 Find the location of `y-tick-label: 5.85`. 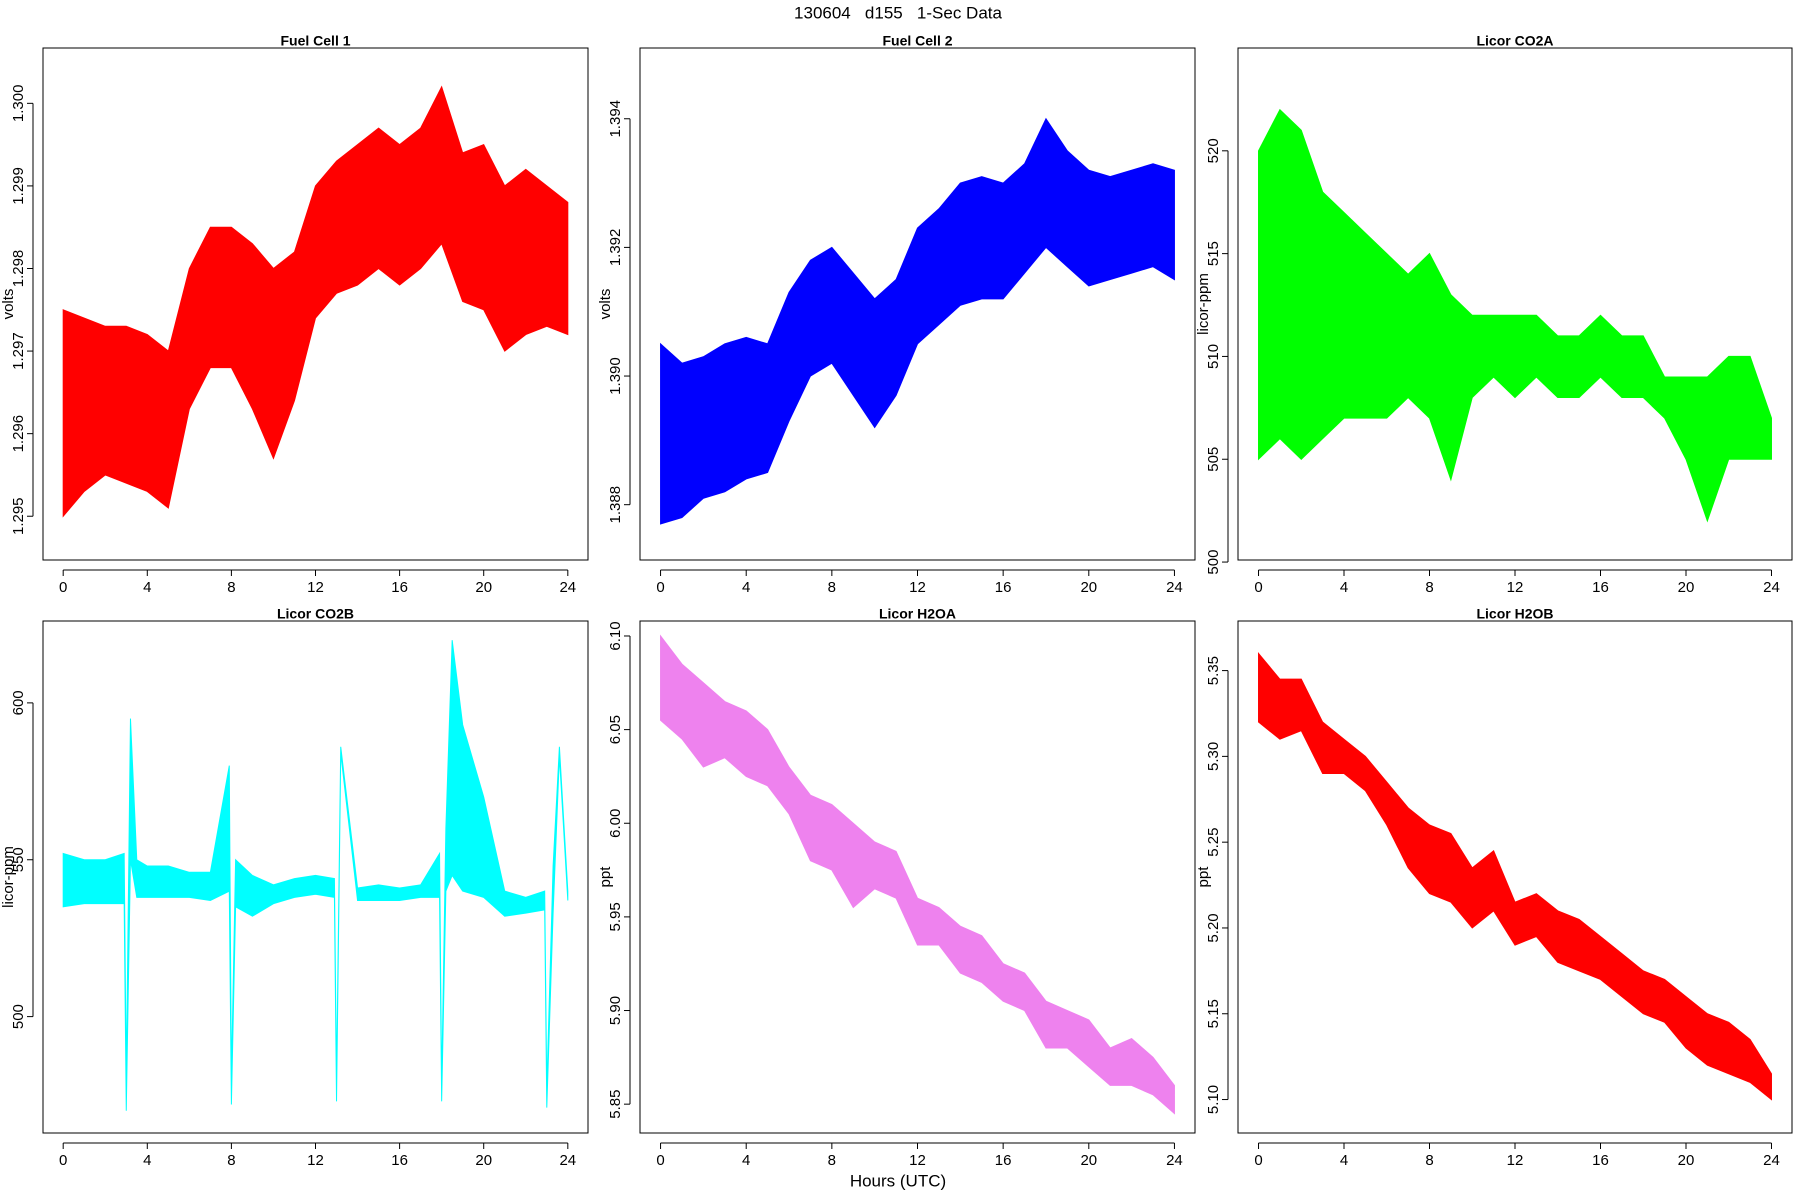

y-tick-label: 5.85 is located at coordinates (615, 1104).